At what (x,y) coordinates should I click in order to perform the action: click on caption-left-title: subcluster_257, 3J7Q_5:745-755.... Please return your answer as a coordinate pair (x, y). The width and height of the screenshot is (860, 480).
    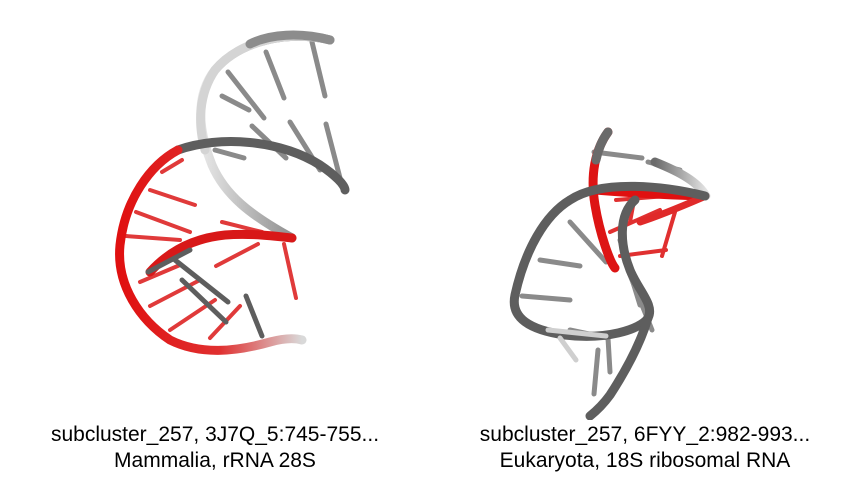
    Looking at the image, I should click on (215, 434).